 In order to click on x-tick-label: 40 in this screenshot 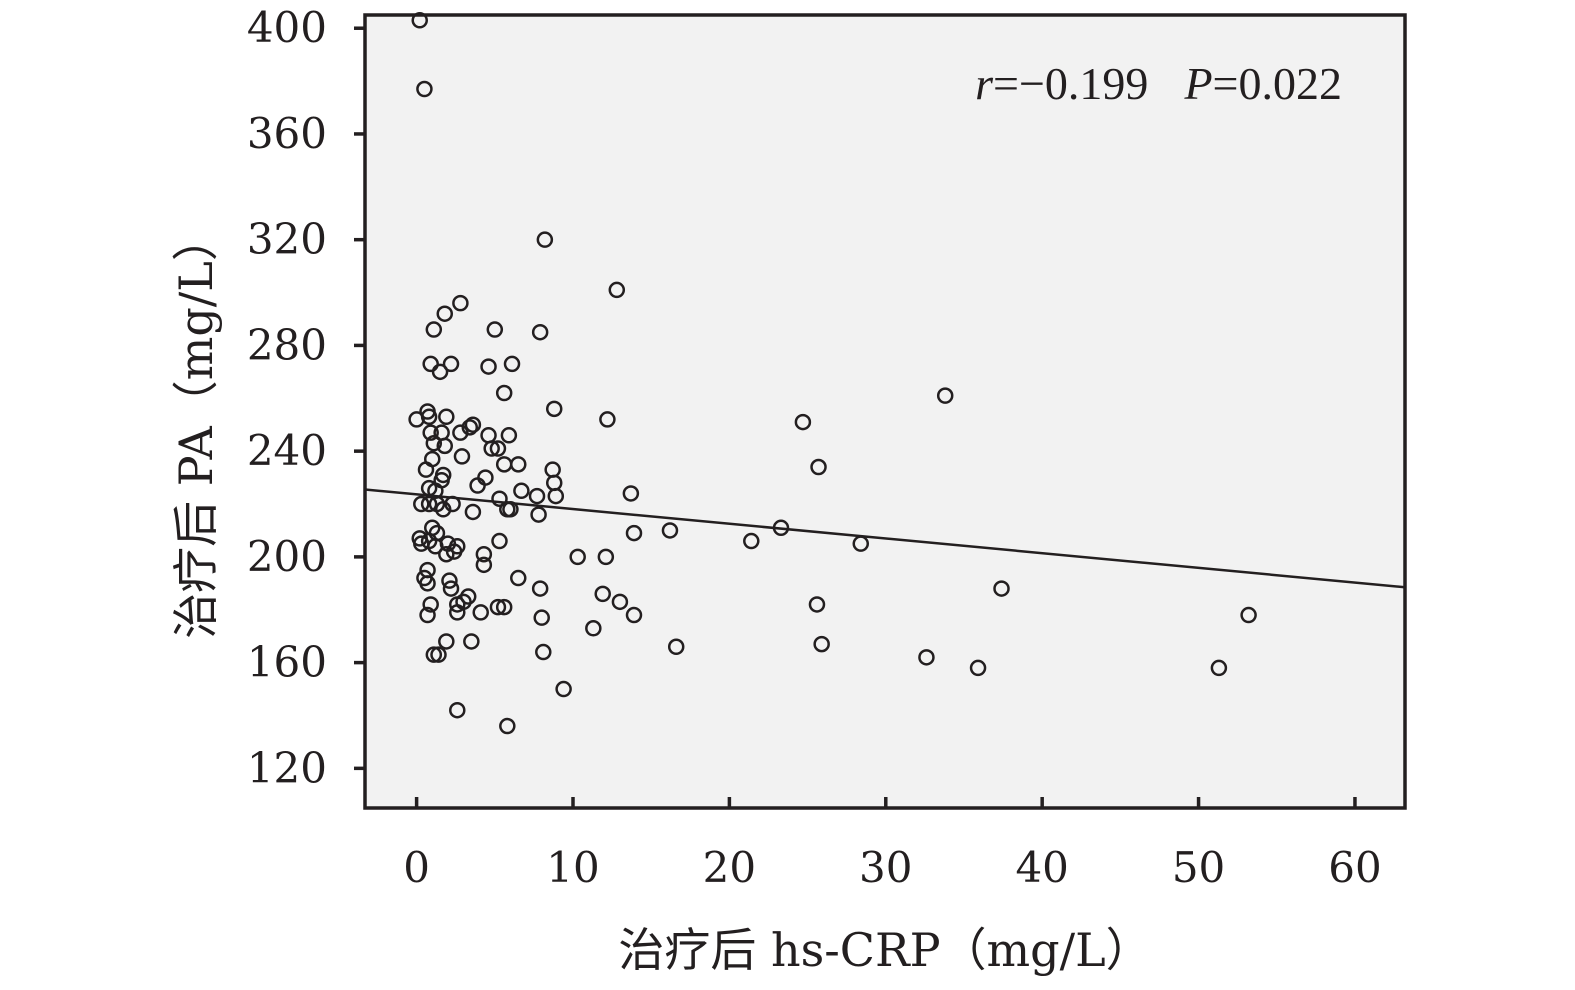, I will do `click(1041, 867)`.